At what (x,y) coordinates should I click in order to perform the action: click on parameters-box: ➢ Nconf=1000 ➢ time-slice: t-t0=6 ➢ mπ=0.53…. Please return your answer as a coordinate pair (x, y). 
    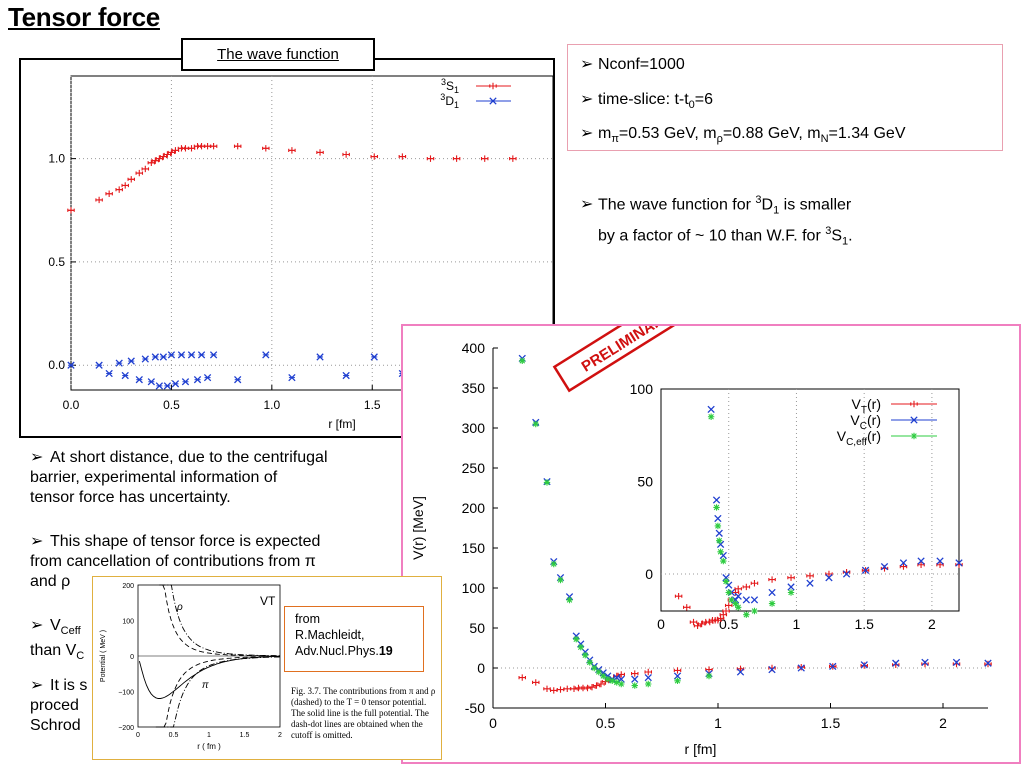
    Looking at the image, I should click on (785, 97).